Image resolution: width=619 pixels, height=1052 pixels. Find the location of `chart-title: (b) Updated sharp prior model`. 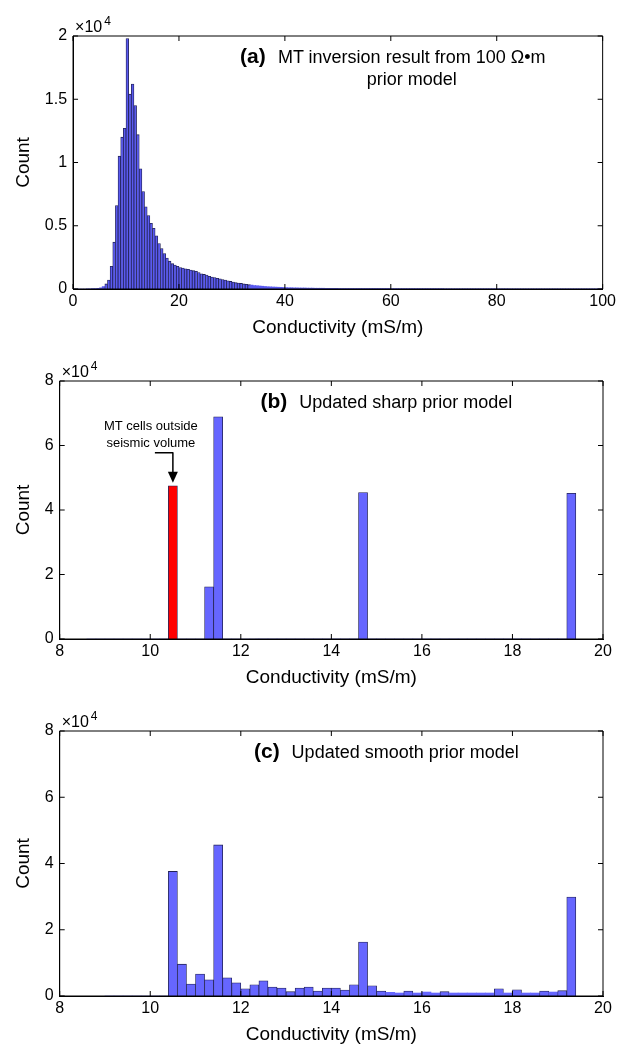

chart-title: (b) Updated sharp prior model is located at coordinates (386, 400).